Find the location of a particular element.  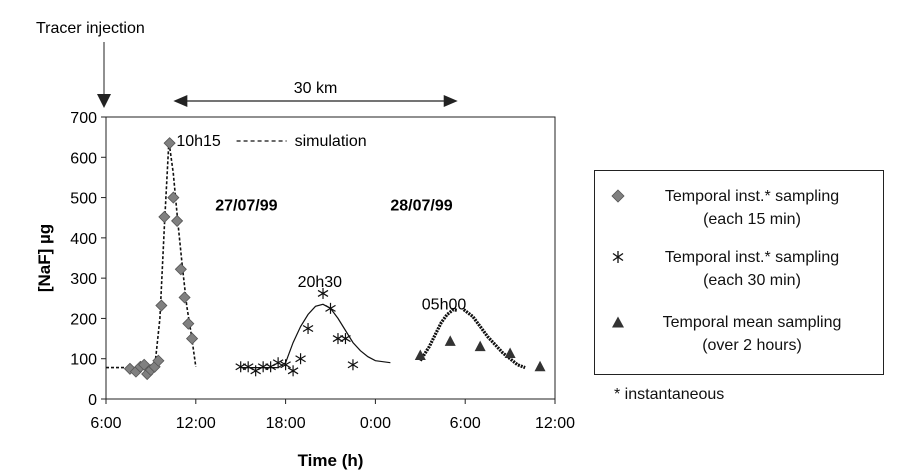

chart-annotation: 28/07/99 is located at coordinates (421, 205).